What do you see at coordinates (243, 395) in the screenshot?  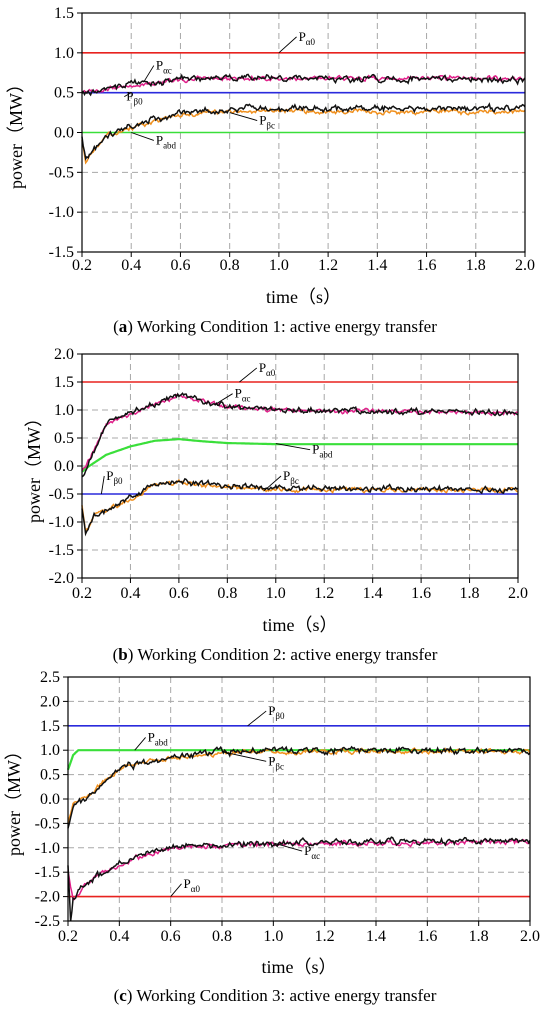 I see `series-annotation-Pαc: Pαc` at bounding box center [243, 395].